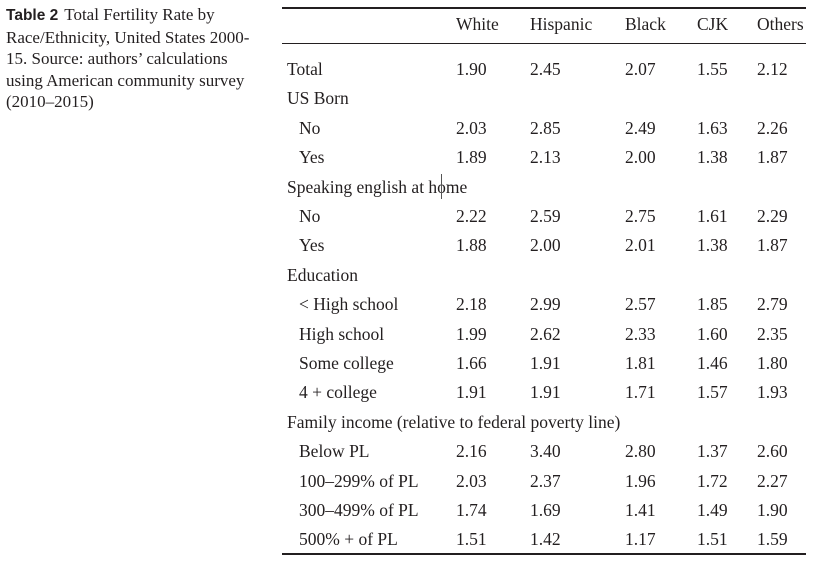 This screenshot has width=824, height=562. Describe the element at coordinates (712, 304) in the screenshot. I see `table-cell: 1.85` at that location.